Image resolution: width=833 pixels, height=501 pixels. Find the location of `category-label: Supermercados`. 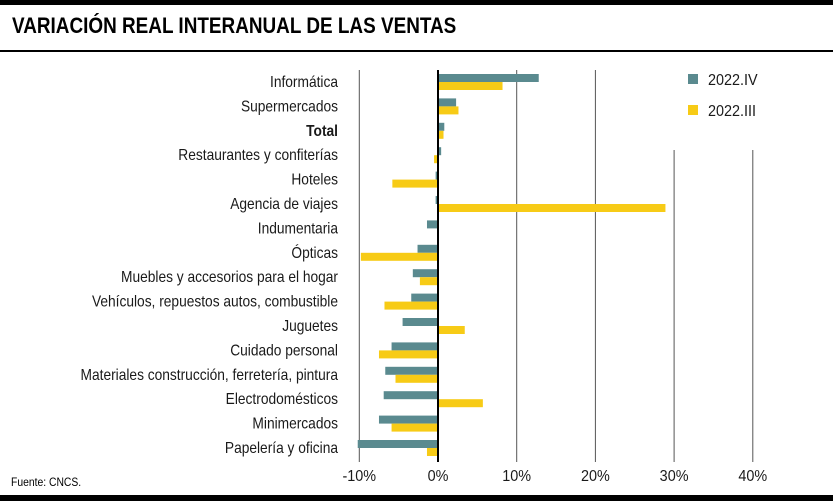

category-label: Supermercados is located at coordinates (289, 106).